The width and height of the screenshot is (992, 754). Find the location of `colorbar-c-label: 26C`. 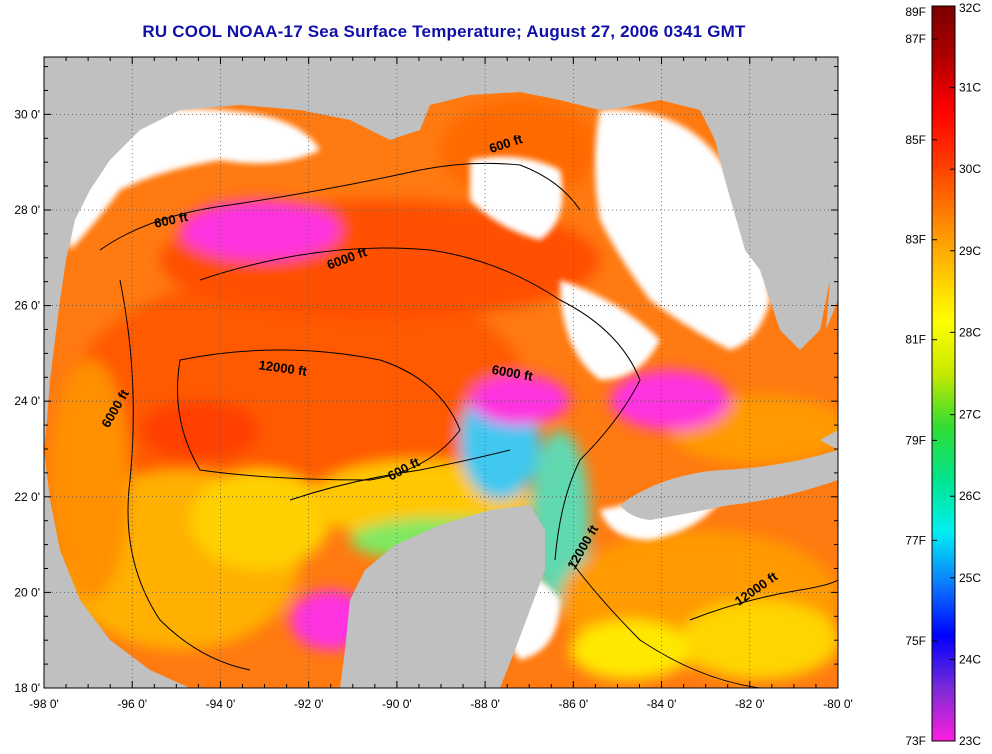

colorbar-c-label: 26C is located at coordinates (970, 496).